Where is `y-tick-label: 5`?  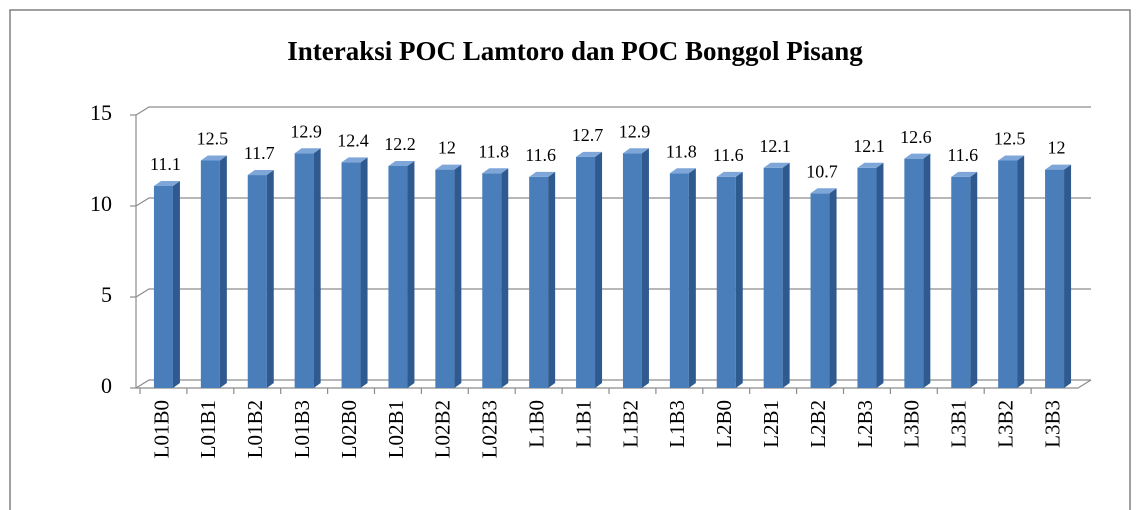 y-tick-label: 5 is located at coordinates (106, 294).